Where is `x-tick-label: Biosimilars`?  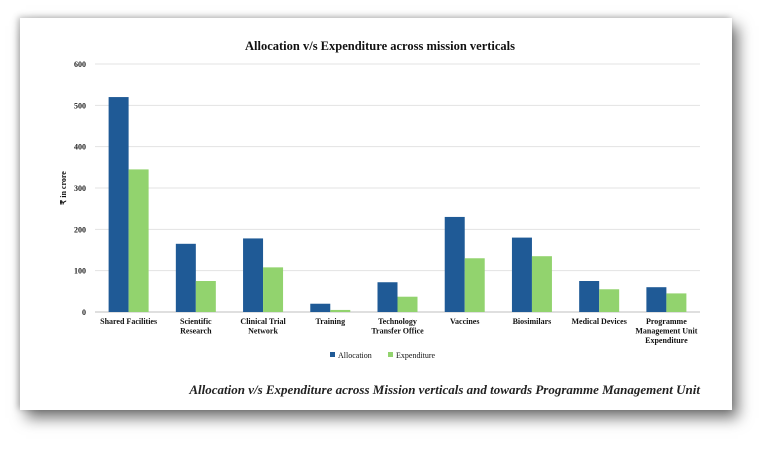
x-tick-label: Biosimilars is located at coordinates (532, 321).